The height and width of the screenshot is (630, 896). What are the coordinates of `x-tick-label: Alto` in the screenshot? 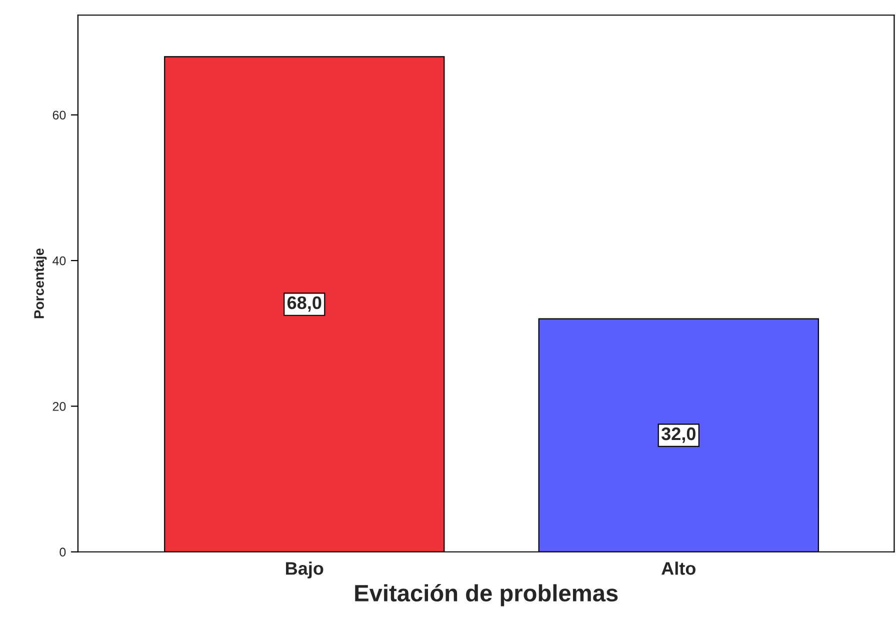 It's located at (679, 568).